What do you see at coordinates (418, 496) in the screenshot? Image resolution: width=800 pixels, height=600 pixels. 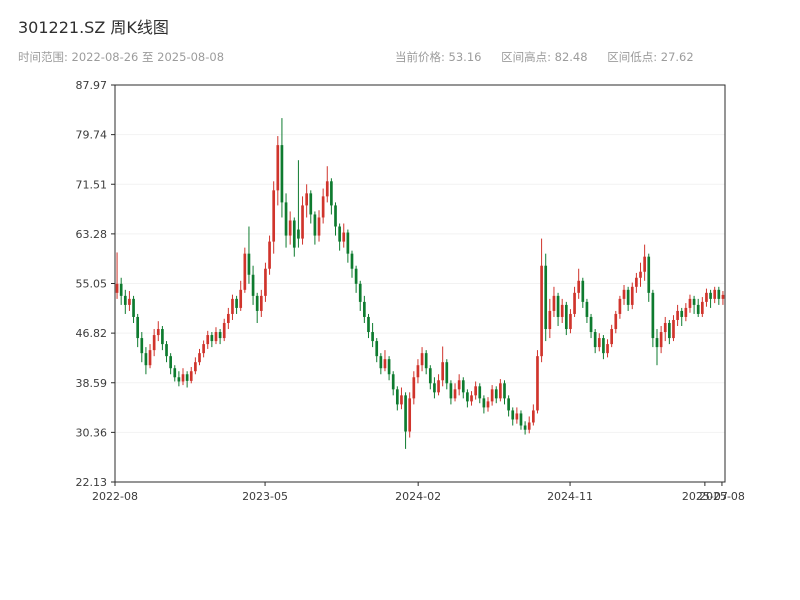 I see `x-axis-tick-label: 2024-02` at bounding box center [418, 496].